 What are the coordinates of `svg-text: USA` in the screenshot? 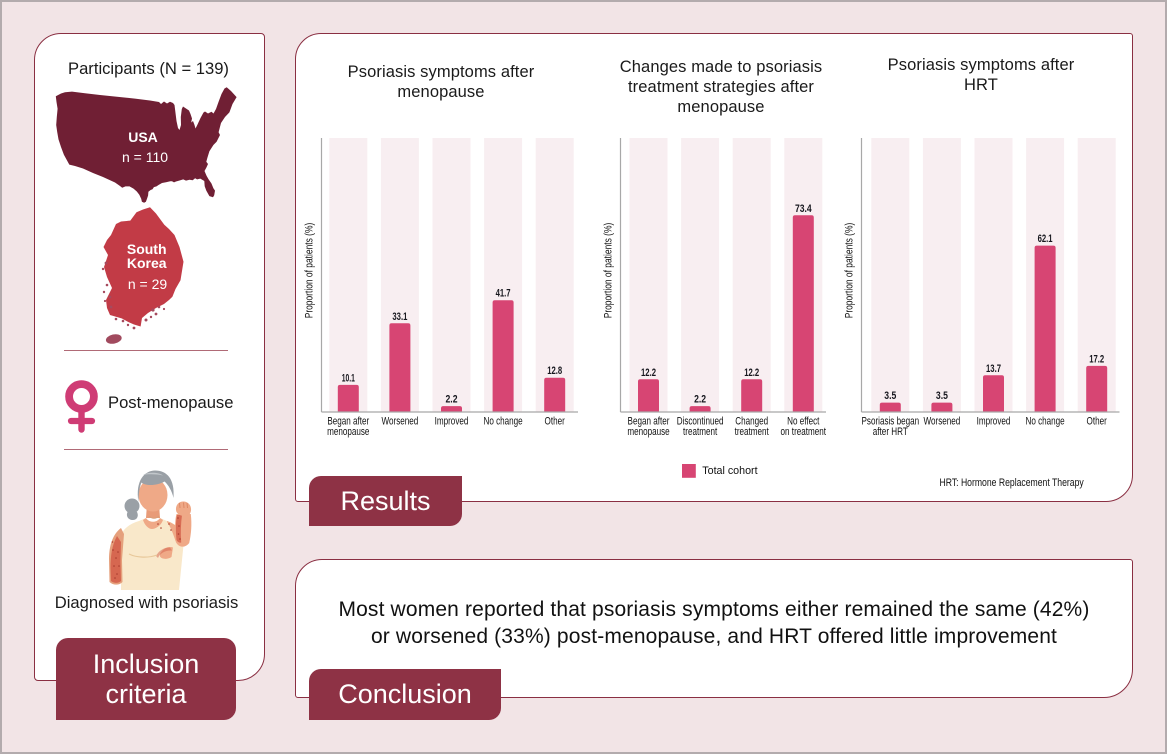 It's located at (143, 137).